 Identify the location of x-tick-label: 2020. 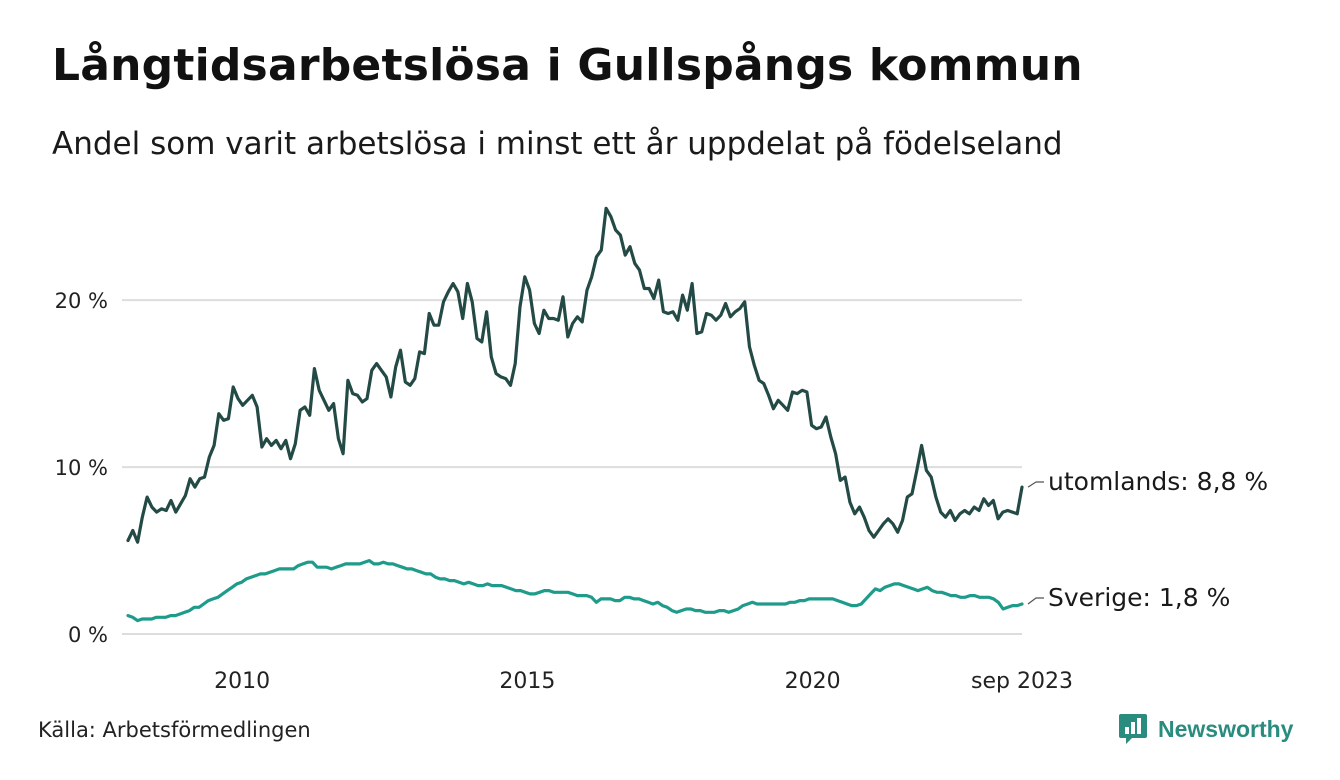
(813, 681).